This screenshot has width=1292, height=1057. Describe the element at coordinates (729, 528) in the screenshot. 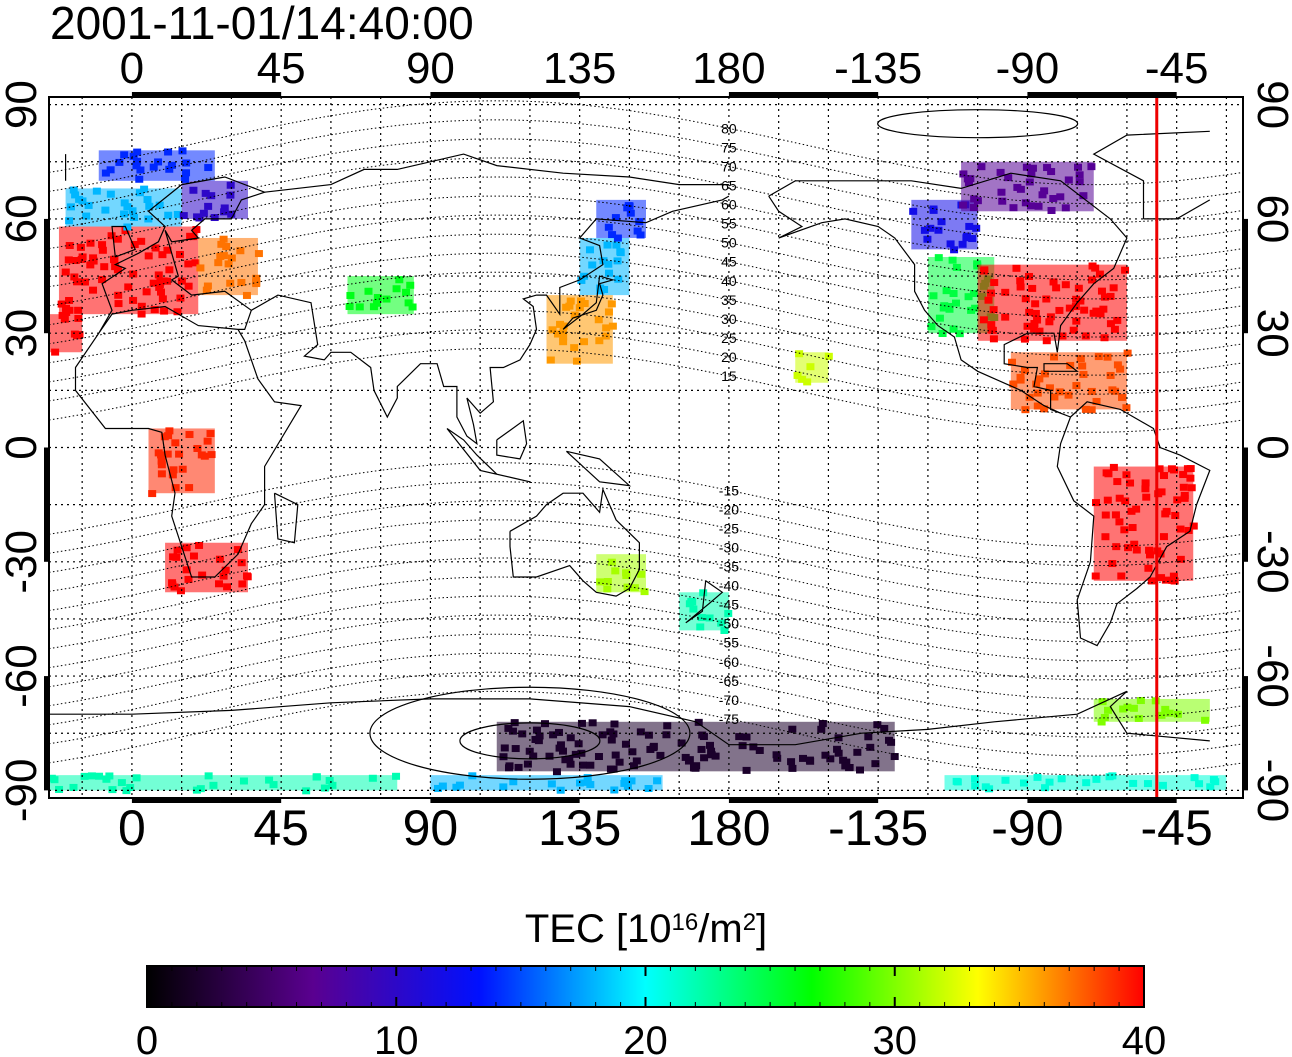

I see `mag-lat-label: -25` at that location.